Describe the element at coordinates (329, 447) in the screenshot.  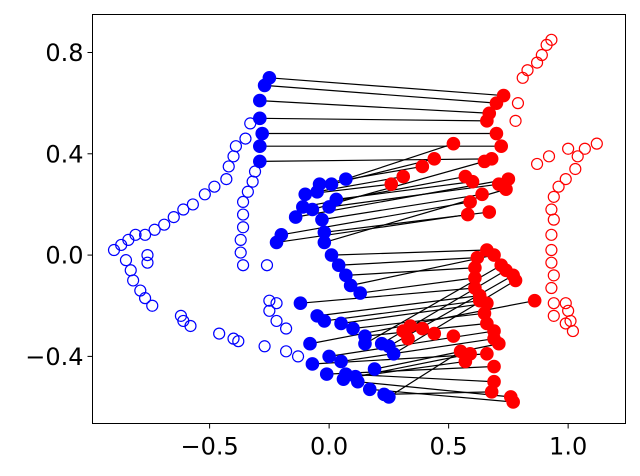
I see `x-tick-label: 0.0` at that location.